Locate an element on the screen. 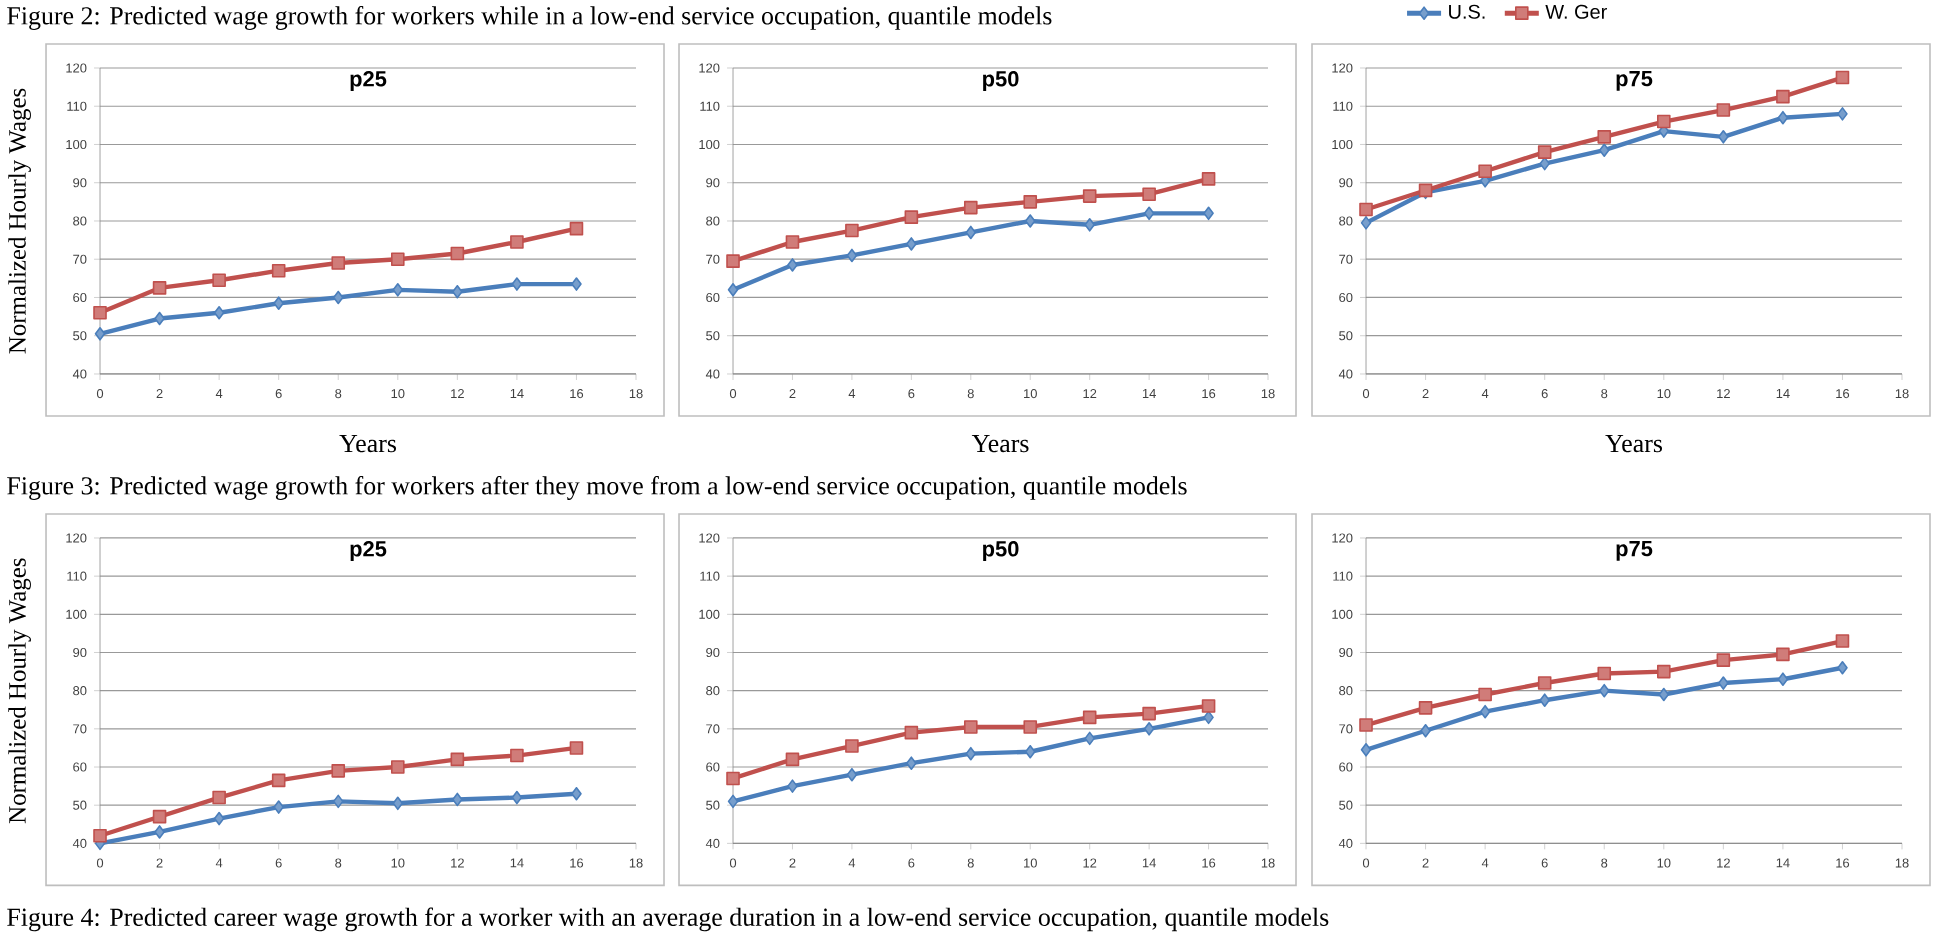 Image resolution: width=1950 pixels, height=938 pixels. caption: Figure 2: Predicted wage growth for workers while in a low-end service occupation, quantile models is located at coordinates (529, 18).